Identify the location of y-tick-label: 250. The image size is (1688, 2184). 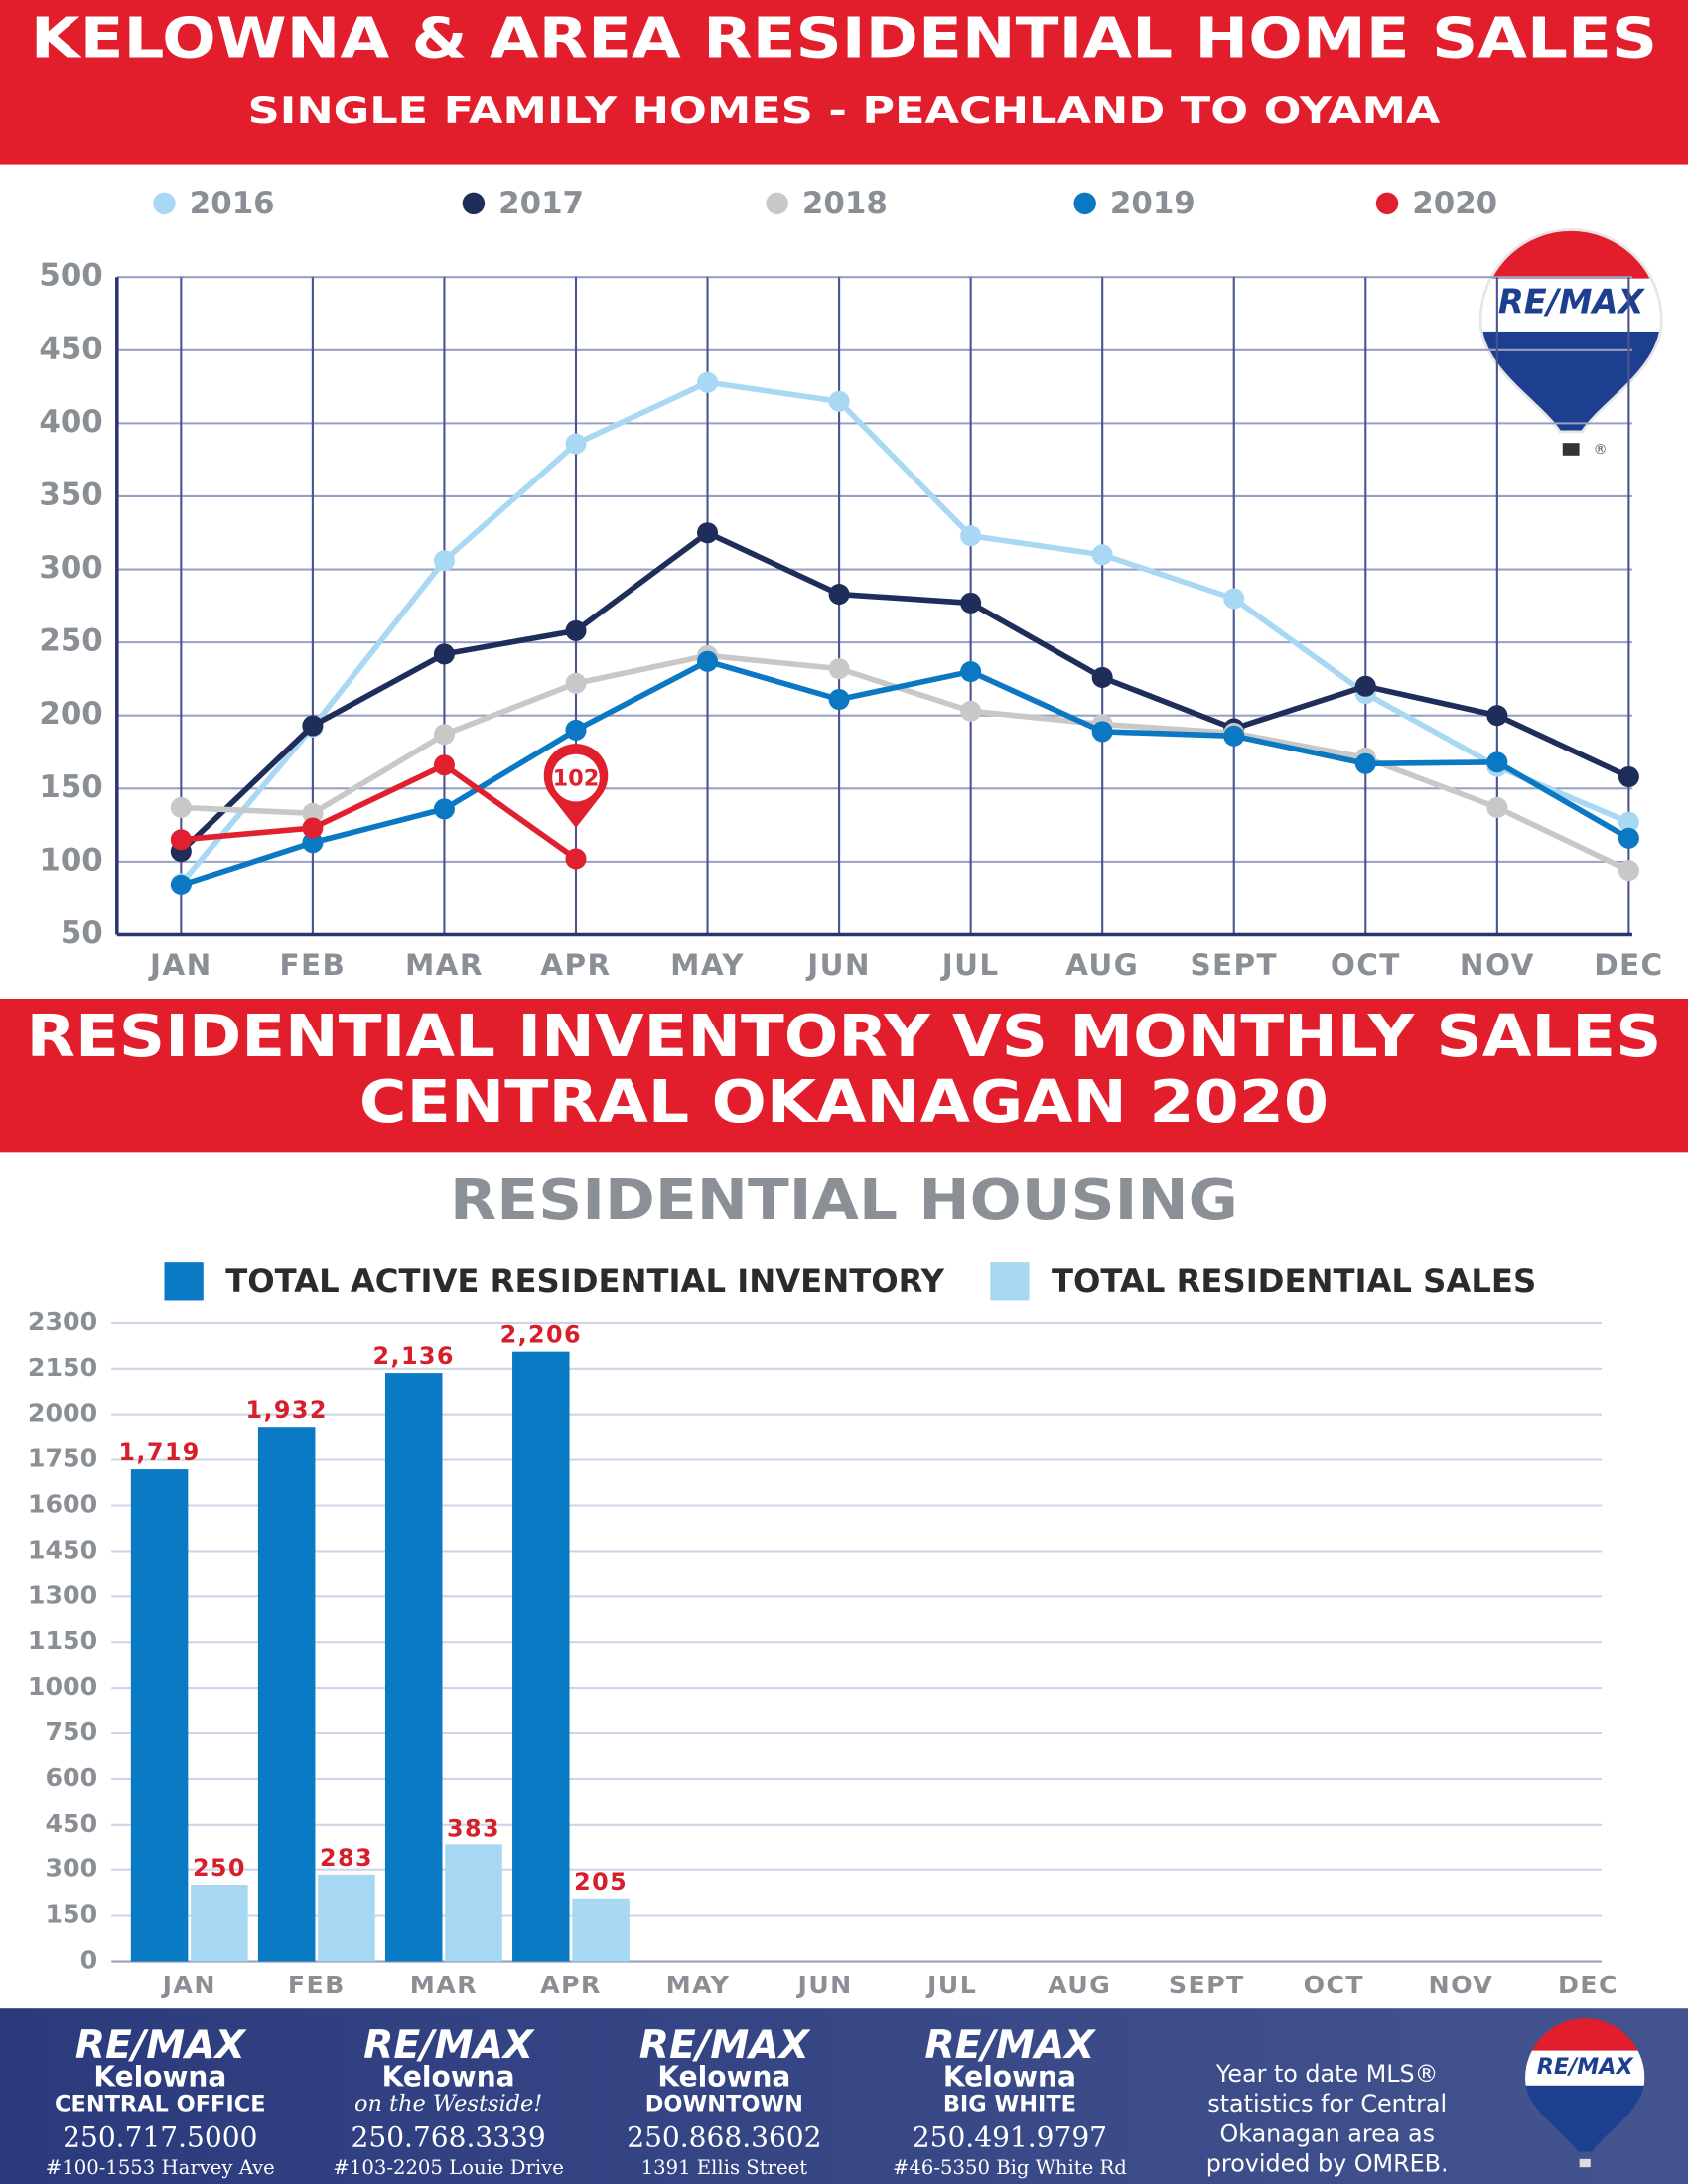
(70, 641).